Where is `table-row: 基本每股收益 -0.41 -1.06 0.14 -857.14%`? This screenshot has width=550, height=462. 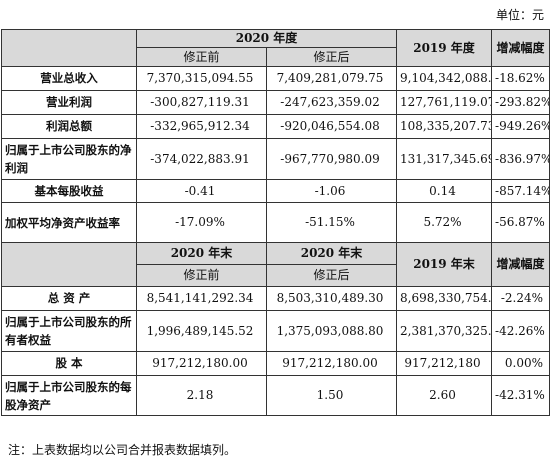 table-row: 基本每股收益 -0.41 -1.06 0.14 -857.14% is located at coordinates (275, 191).